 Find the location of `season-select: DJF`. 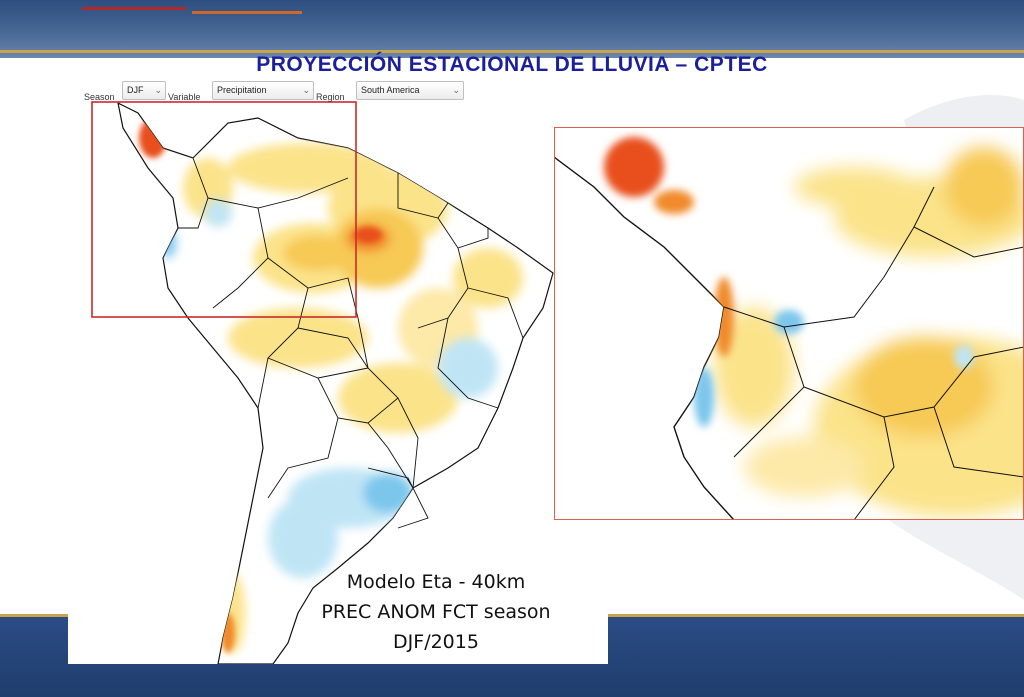

season-select: DJF is located at coordinates (144, 90).